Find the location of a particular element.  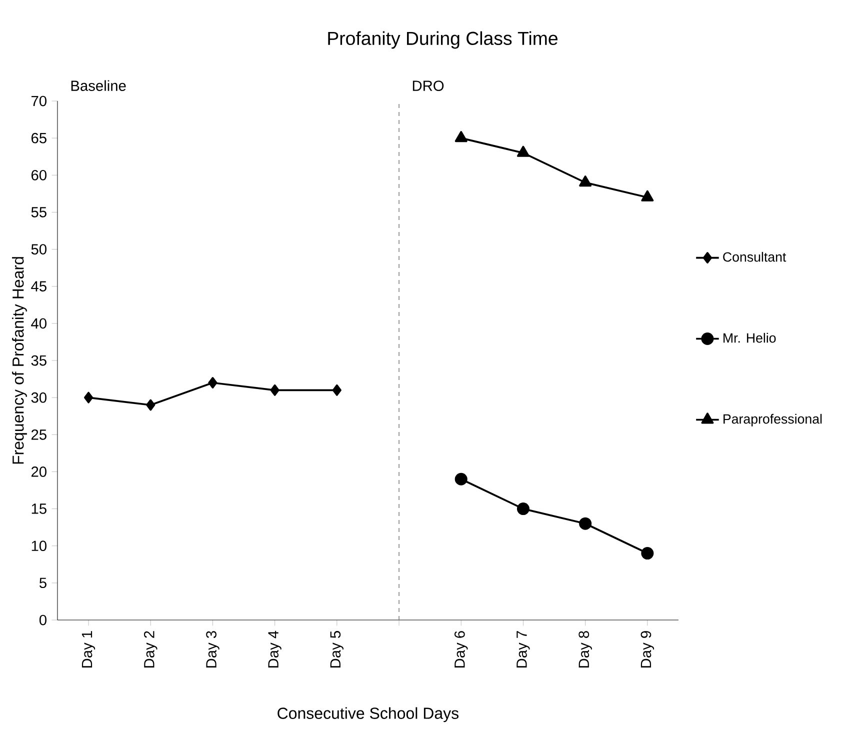

y-tick-label: 55 is located at coordinates (38, 212).